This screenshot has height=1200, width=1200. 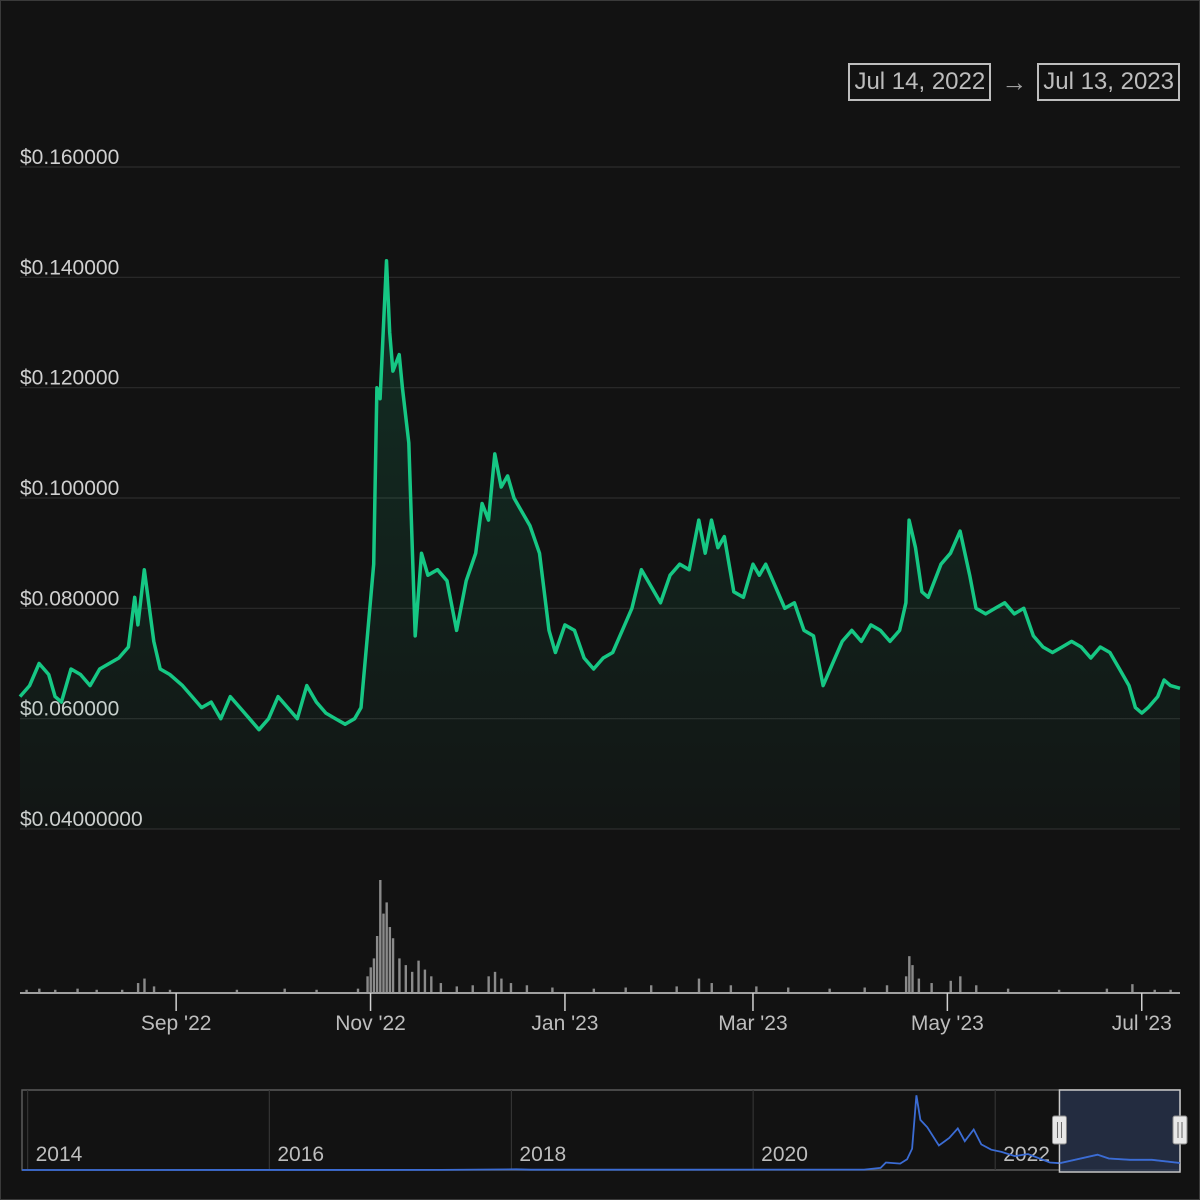 What do you see at coordinates (542, 1154) in the screenshot?
I see `navigator-year-label: 2018` at bounding box center [542, 1154].